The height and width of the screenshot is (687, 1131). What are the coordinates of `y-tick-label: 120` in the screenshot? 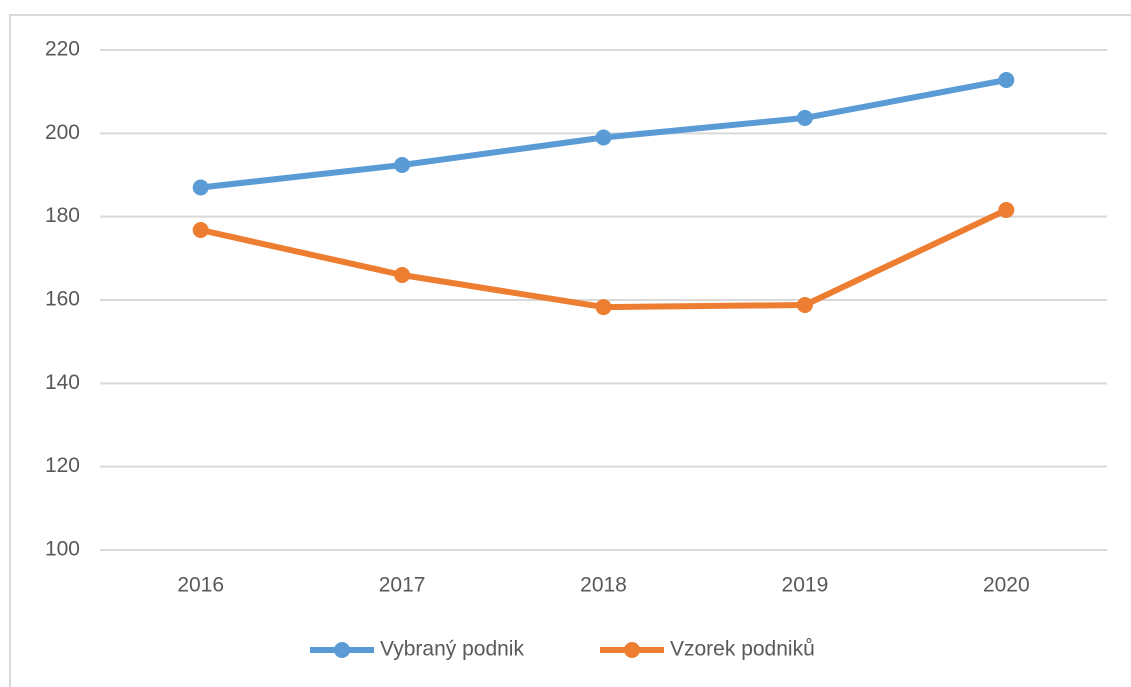 It's located at (62, 465).